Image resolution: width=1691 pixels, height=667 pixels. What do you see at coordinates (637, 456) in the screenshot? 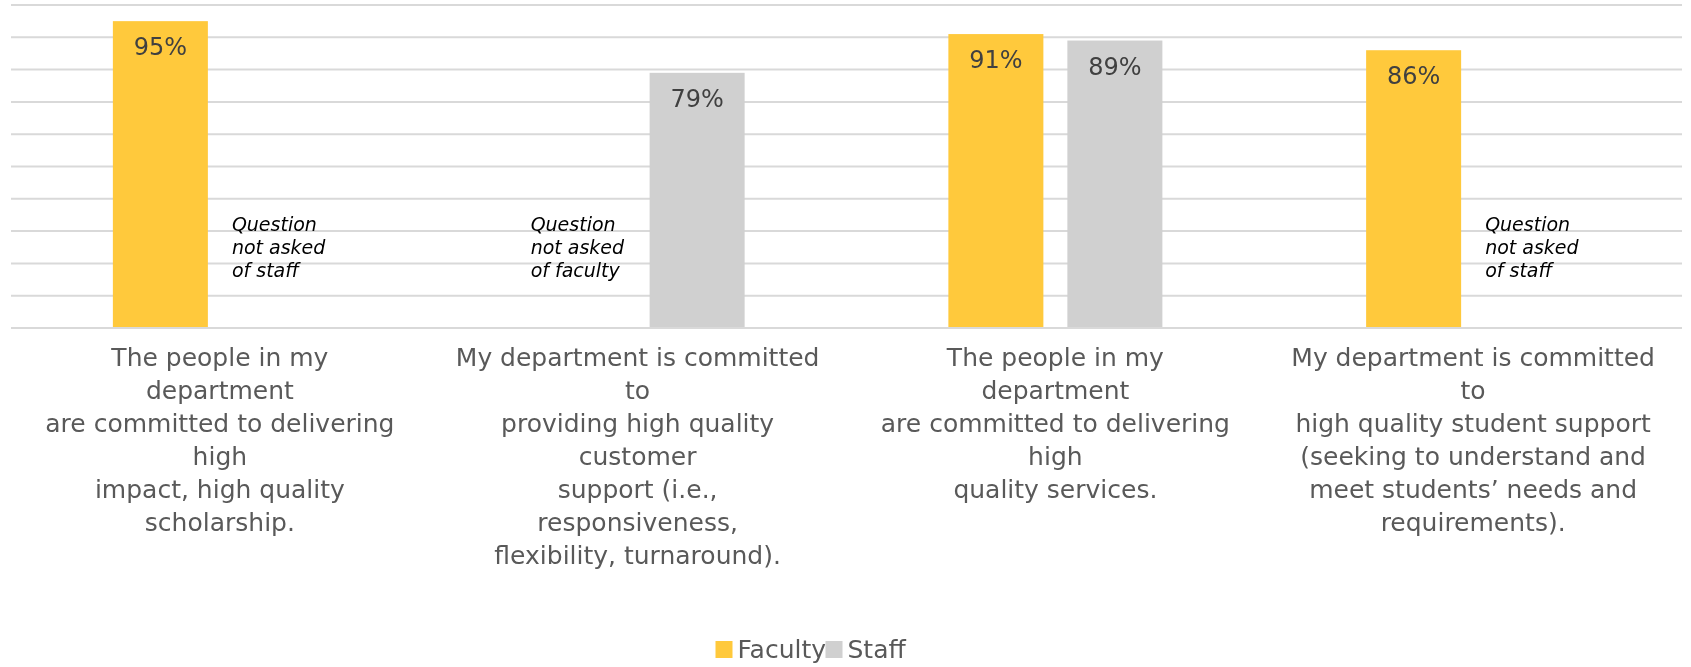
I see `x-tick-label: My department is committed to providing high quality customer support (i.e., responsiveness, flexibility, turnaround).` at bounding box center [637, 456].